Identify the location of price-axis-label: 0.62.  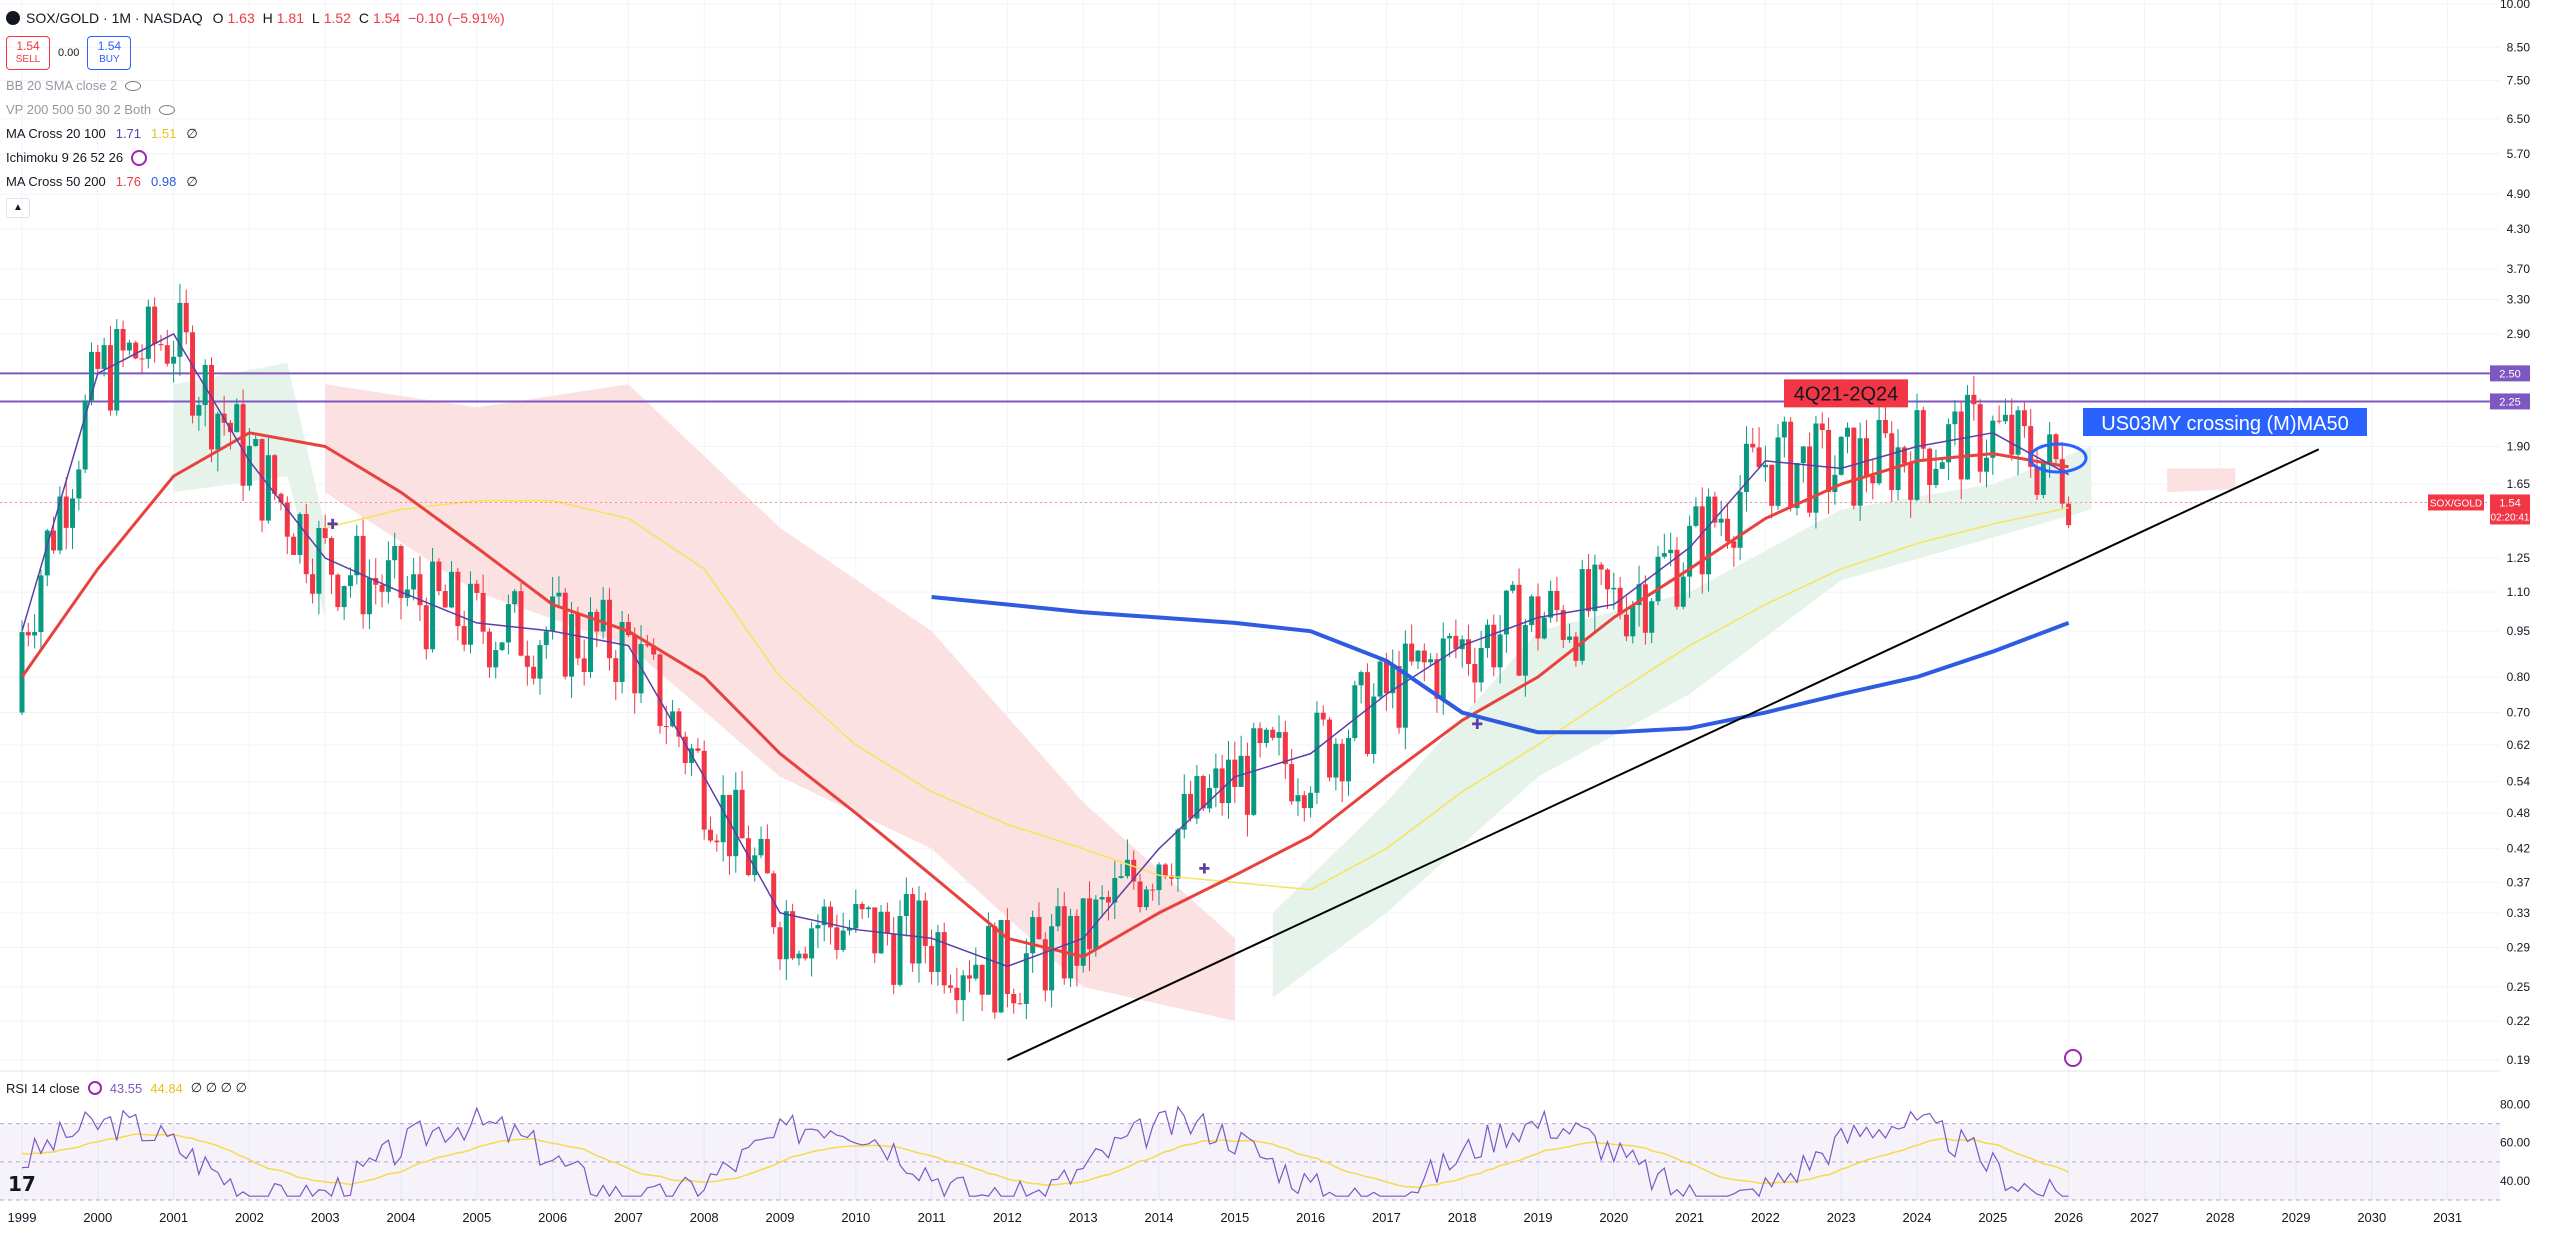
(2519, 745).